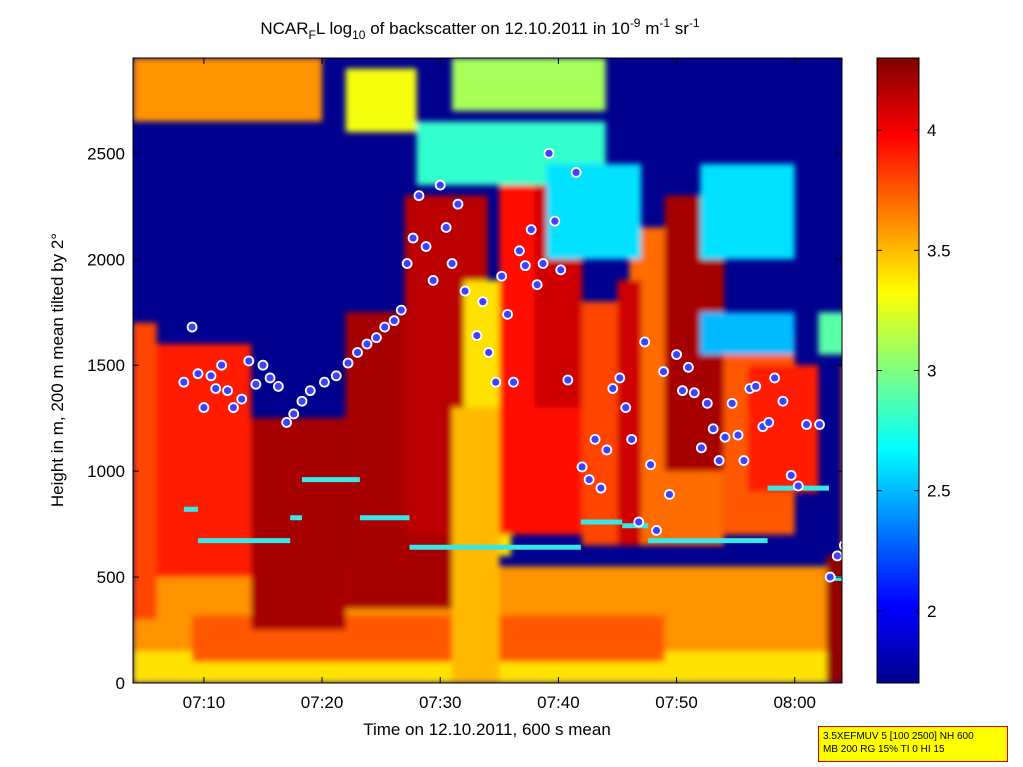 This screenshot has width=1023, height=767. I want to click on x-tick-label: 07:30, so click(440, 702).